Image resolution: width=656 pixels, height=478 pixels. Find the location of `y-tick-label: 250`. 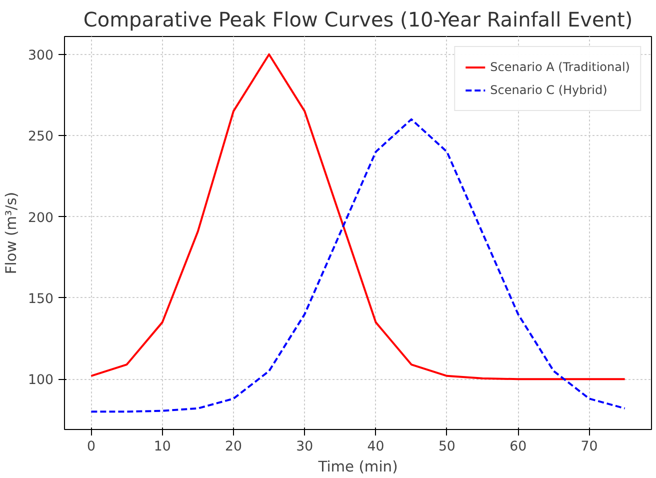

y-tick-label: 250 is located at coordinates (41, 137).